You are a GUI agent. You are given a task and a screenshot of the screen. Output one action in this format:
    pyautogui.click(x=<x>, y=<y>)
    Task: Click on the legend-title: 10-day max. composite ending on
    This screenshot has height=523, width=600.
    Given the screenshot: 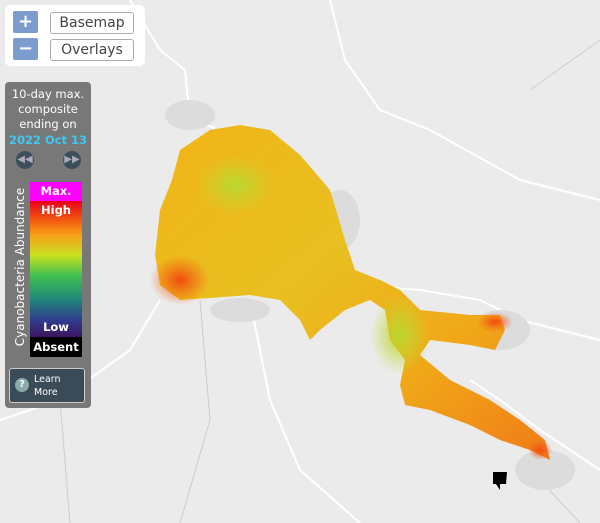 What is the action you would take?
    pyautogui.click(x=48, y=109)
    